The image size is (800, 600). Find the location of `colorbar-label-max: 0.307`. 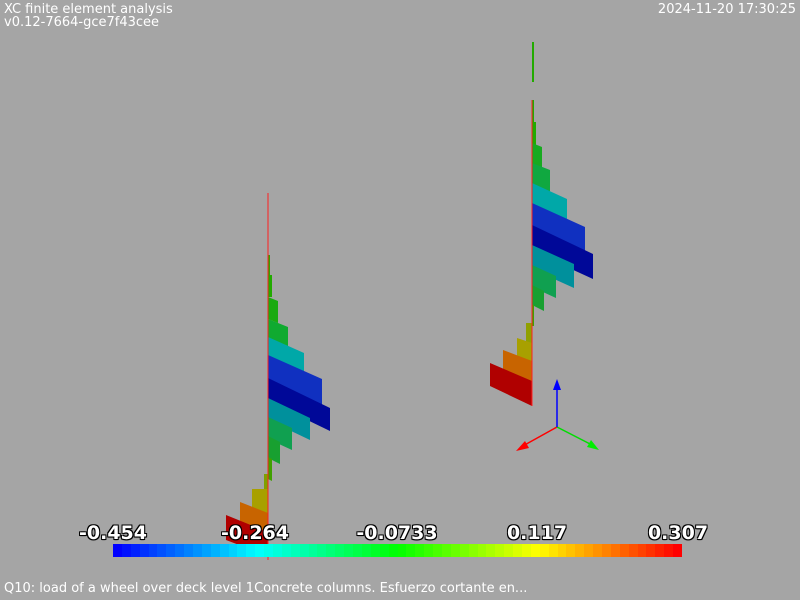

colorbar-label-max: 0.307 is located at coordinates (678, 533).